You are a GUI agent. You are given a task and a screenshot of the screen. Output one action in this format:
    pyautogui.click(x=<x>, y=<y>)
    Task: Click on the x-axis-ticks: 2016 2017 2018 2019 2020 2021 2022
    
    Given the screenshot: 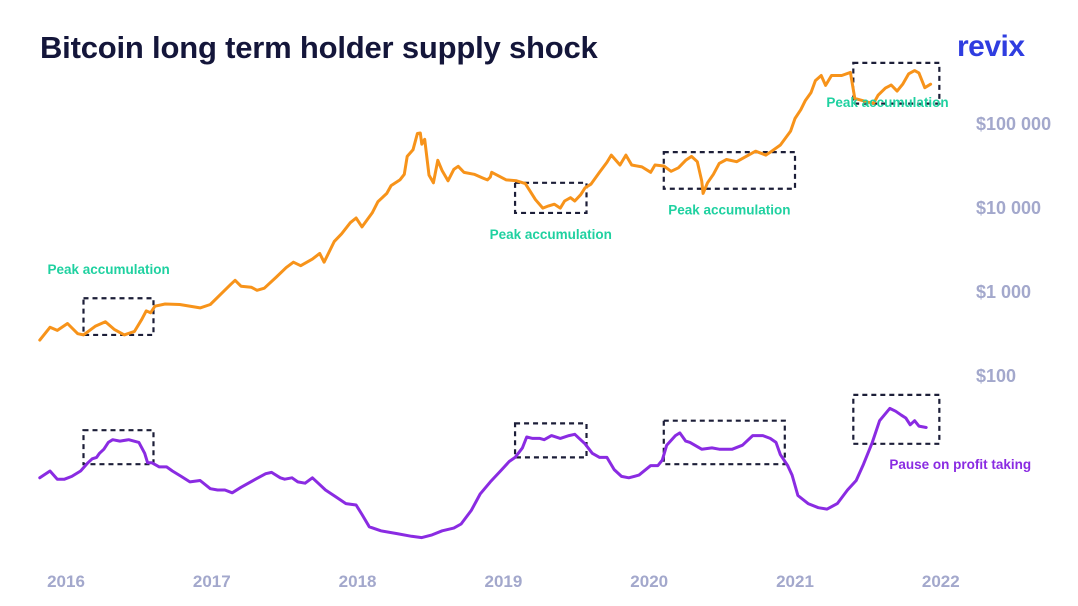 What is the action you would take?
    pyautogui.click(x=503, y=581)
    